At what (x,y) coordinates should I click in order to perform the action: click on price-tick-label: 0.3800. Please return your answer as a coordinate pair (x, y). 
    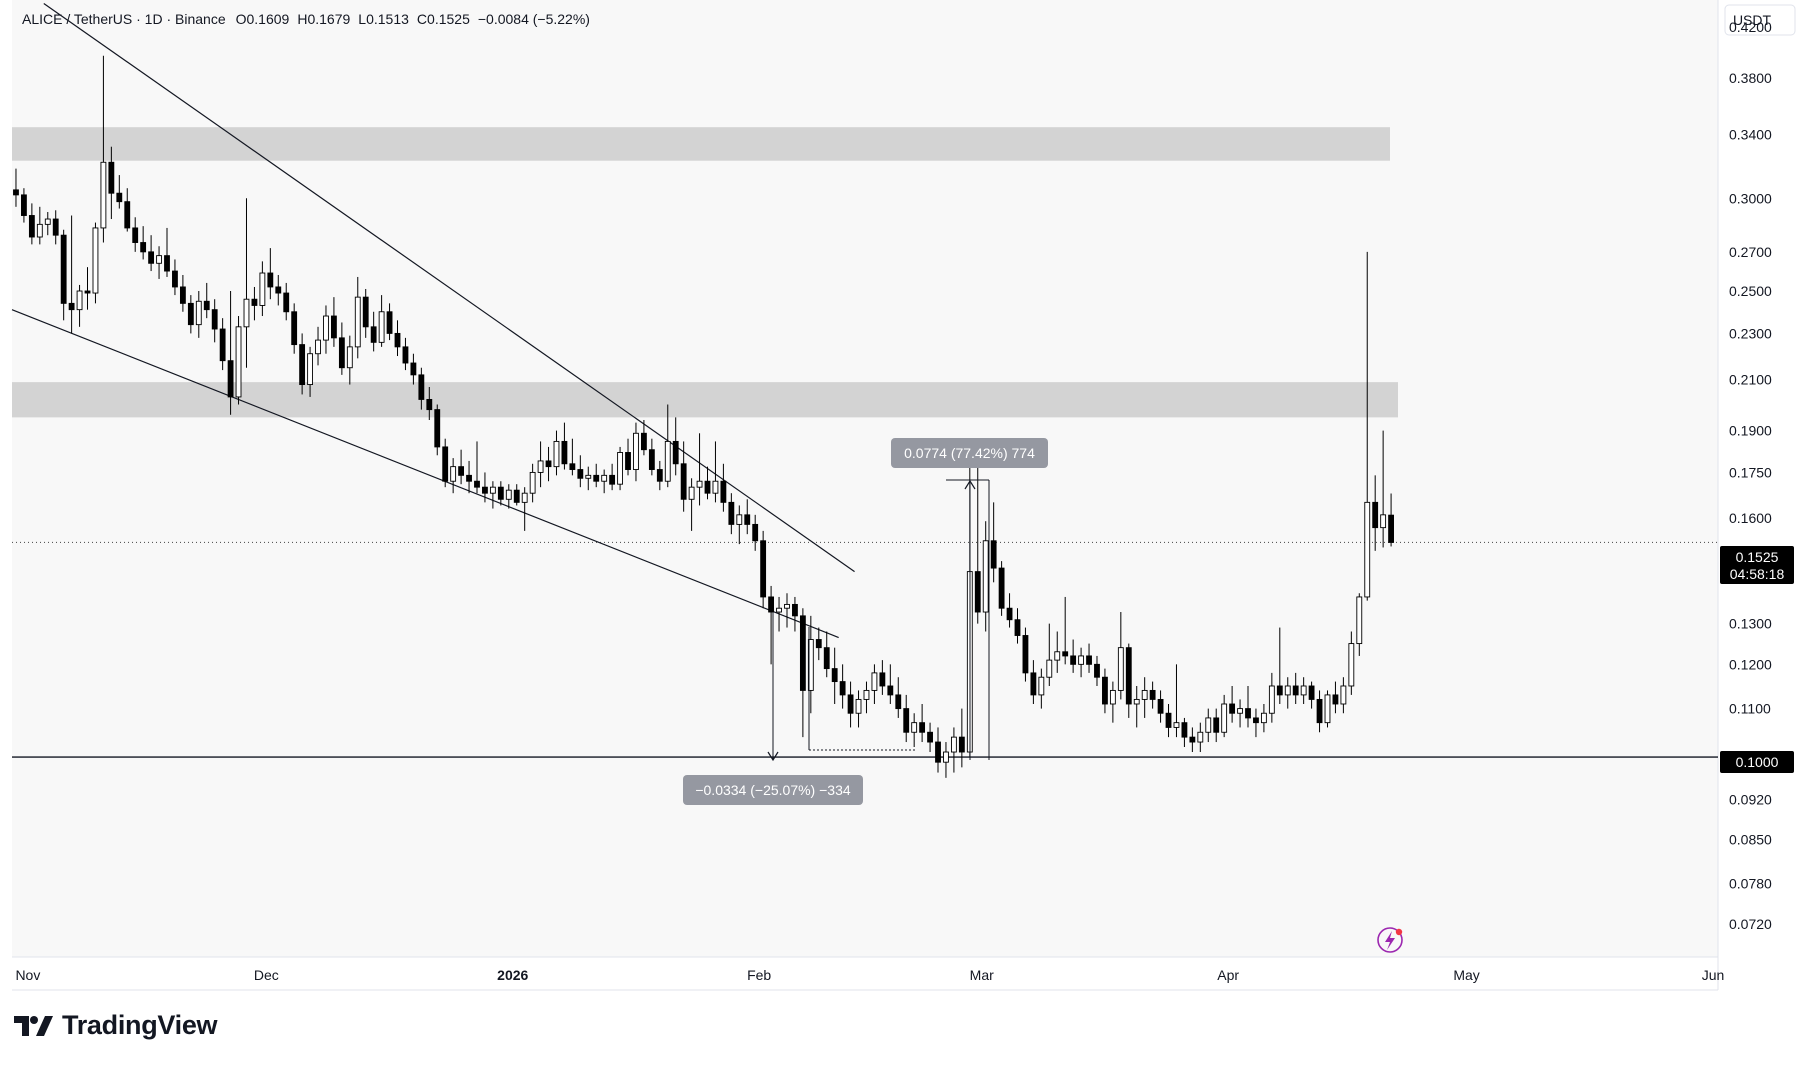
    Looking at the image, I should click on (1750, 78).